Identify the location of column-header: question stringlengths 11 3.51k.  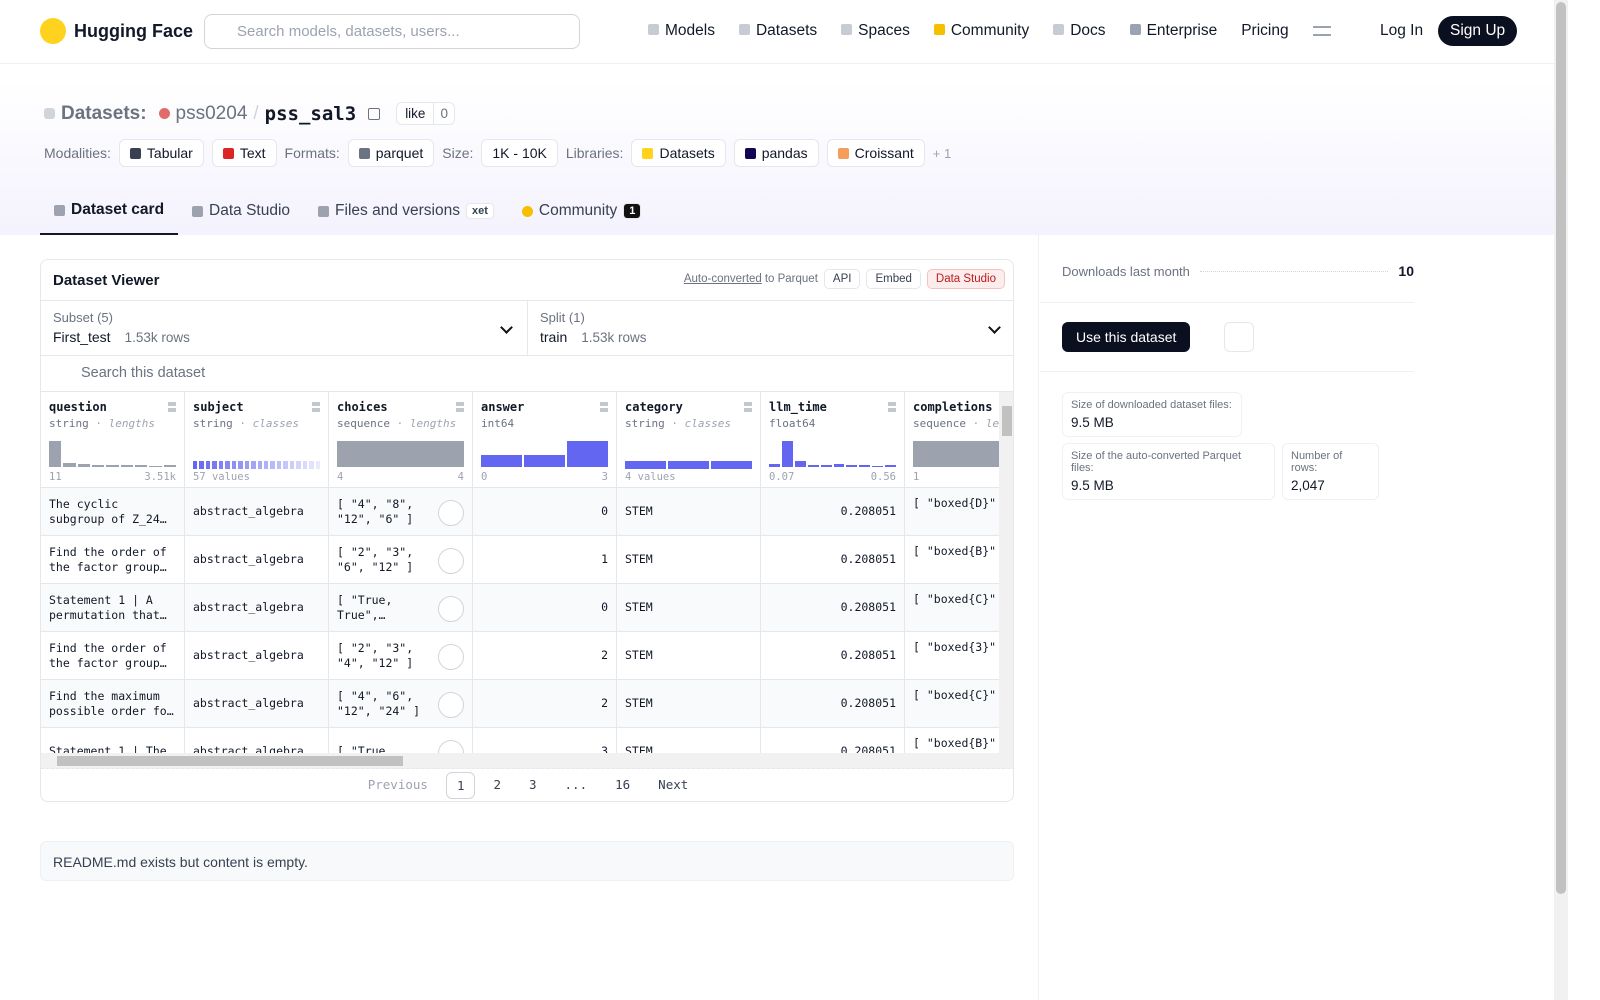
(112, 440).